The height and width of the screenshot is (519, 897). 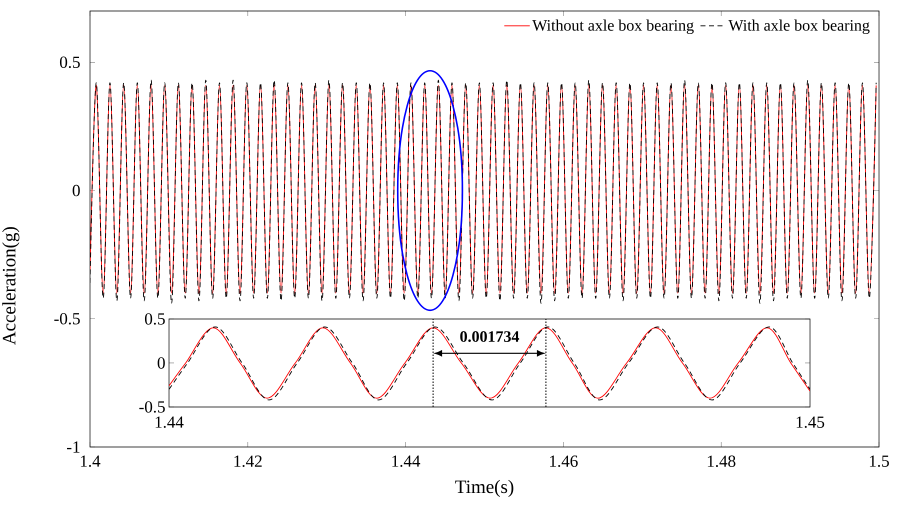 What do you see at coordinates (73, 447) in the screenshot?
I see `y-tick-label: -1` at bounding box center [73, 447].